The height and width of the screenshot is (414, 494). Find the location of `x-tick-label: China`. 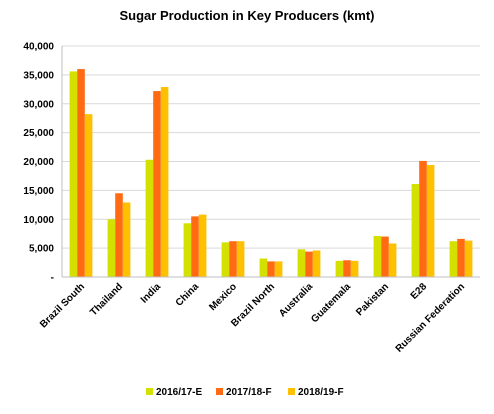

x-tick-label: China is located at coordinates (188, 295).